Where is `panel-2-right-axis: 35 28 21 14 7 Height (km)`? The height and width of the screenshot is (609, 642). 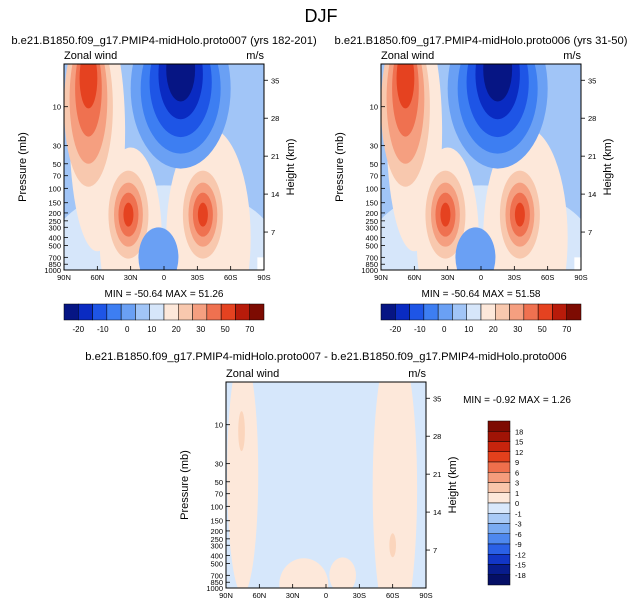 panel-2-right-axis: 35 28 21 14 7 Height (km) is located at coordinates (597, 156).